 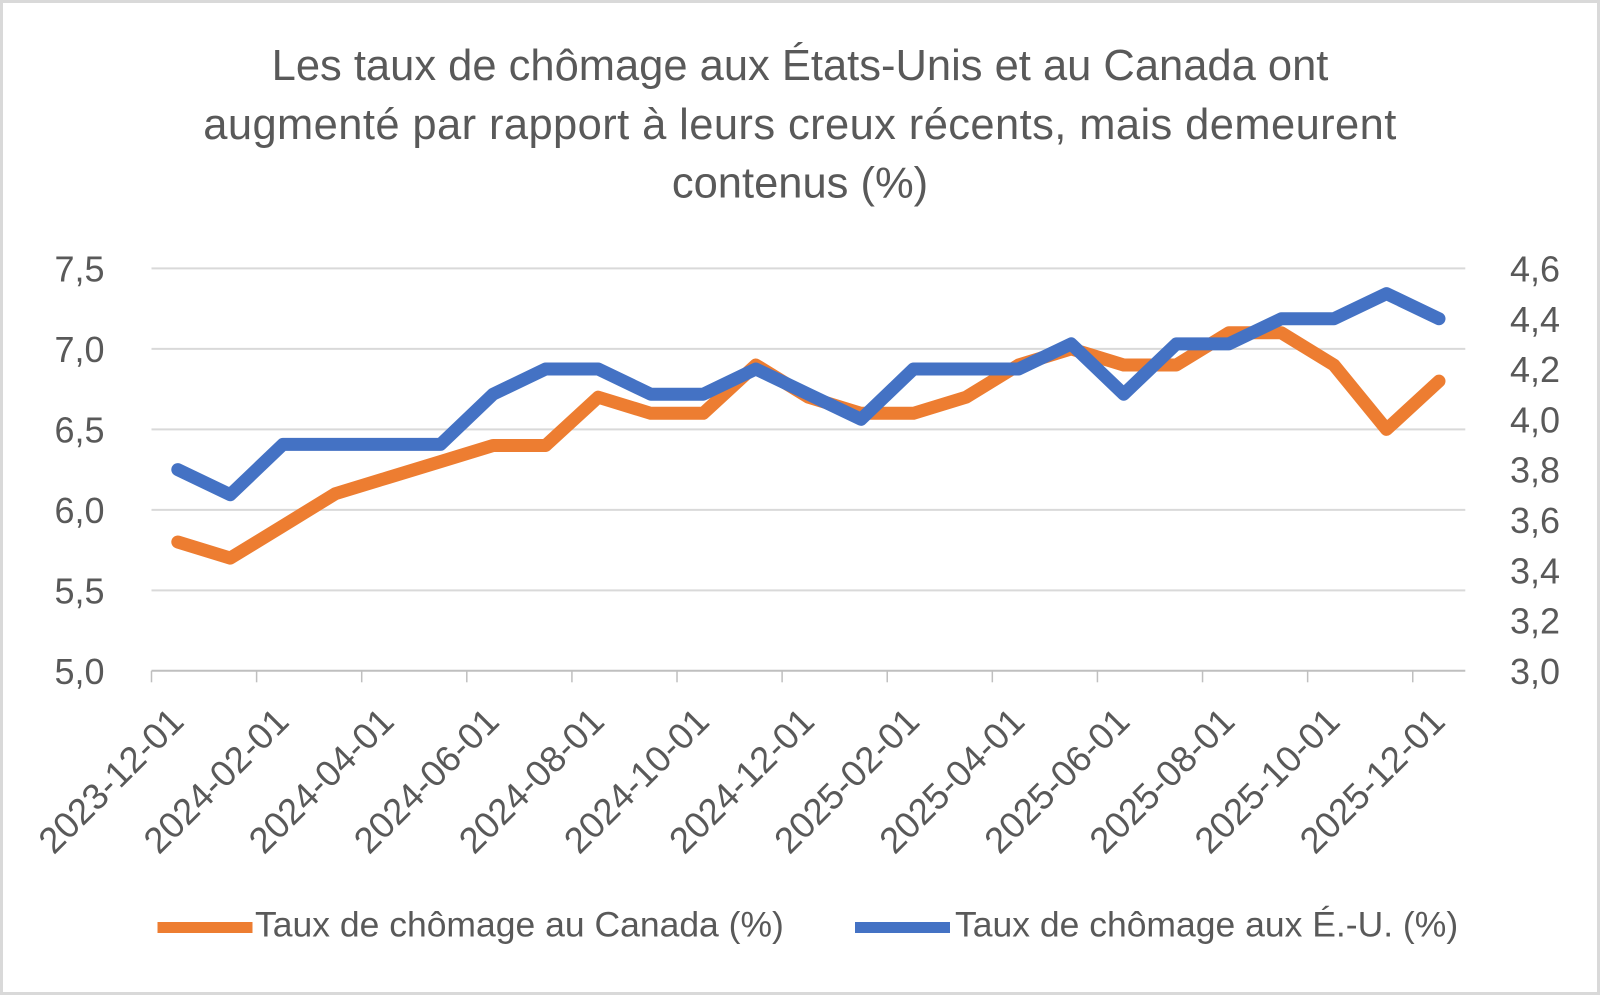 I want to click on svg-text: 6,5, so click(x=79, y=430).